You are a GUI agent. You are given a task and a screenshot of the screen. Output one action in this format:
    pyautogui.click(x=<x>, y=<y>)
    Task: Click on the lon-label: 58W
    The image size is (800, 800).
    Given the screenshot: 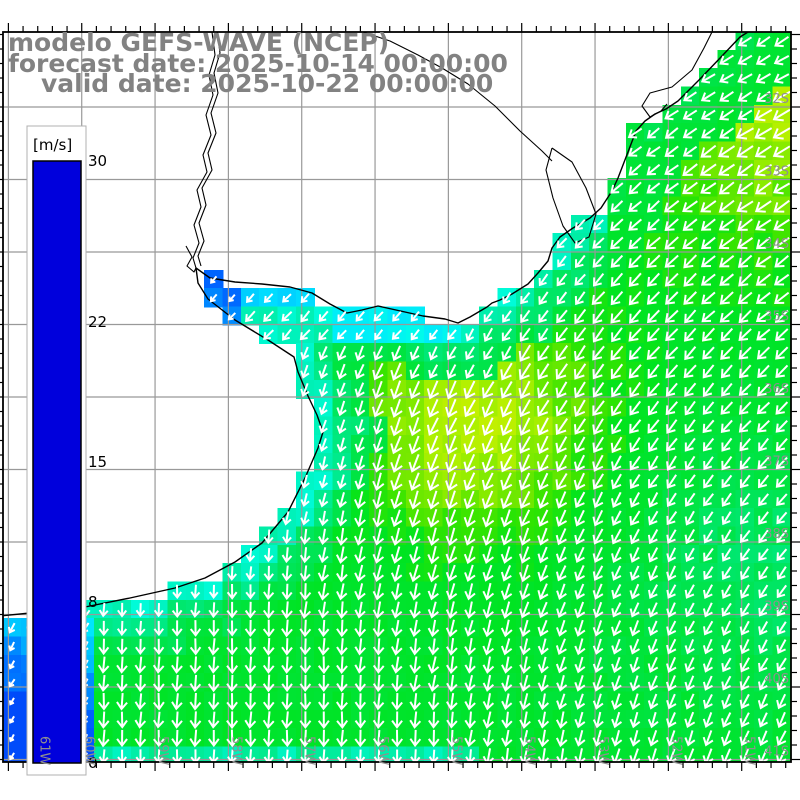 What is the action you would take?
    pyautogui.click(x=235, y=751)
    